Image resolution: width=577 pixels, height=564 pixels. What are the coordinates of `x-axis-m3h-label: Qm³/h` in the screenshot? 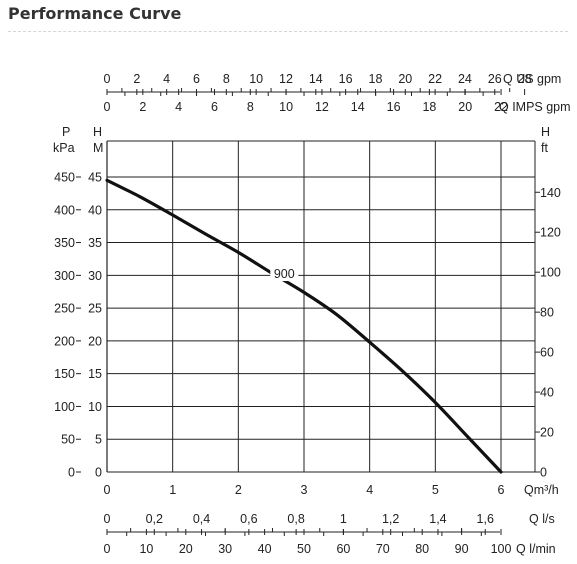 It's located at (541, 490).